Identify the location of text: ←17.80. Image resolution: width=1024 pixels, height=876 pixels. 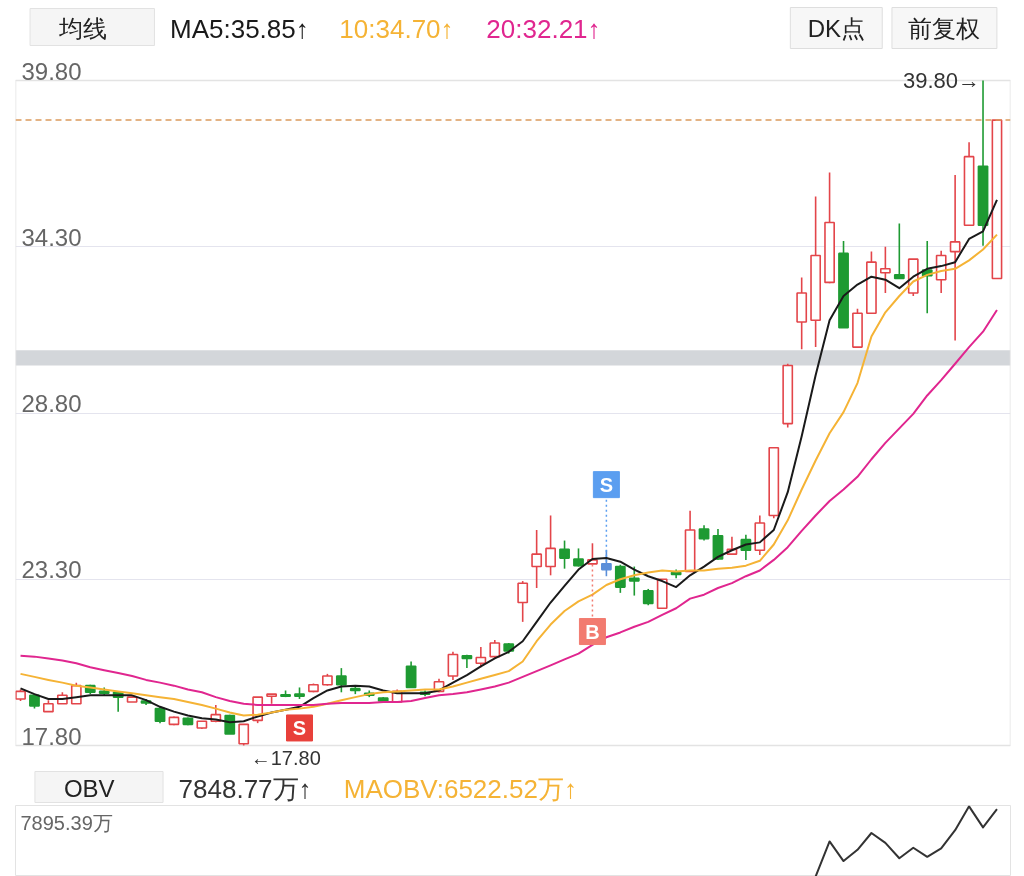
(285, 757).